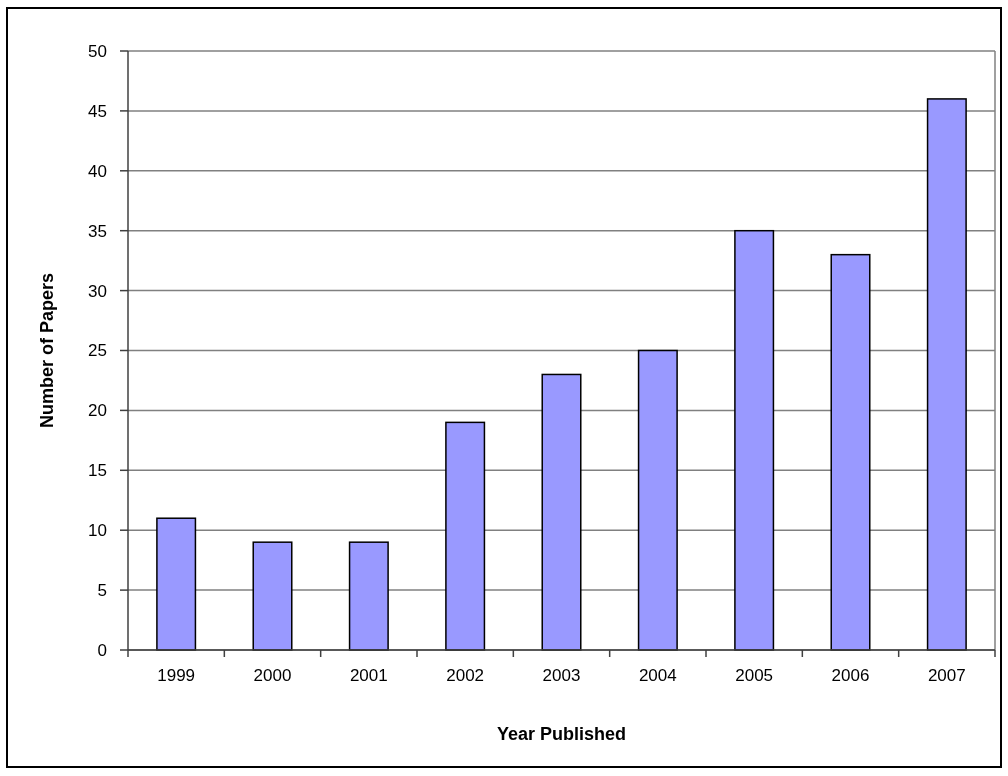 This screenshot has width=1008, height=776. What do you see at coordinates (97, 291) in the screenshot?
I see `y-tick-label: 30` at bounding box center [97, 291].